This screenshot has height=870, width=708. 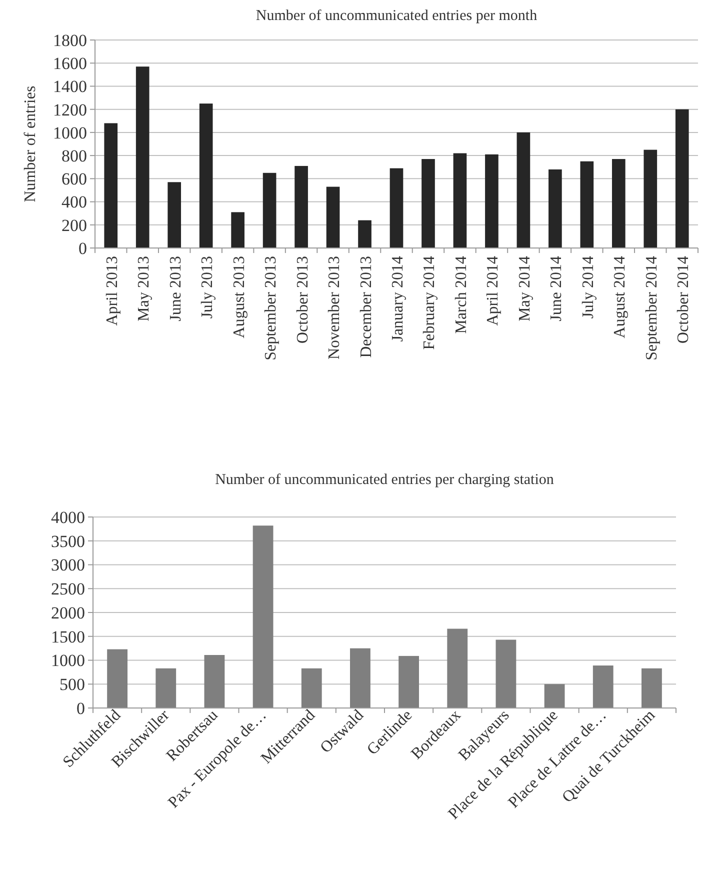 What do you see at coordinates (398, 299) in the screenshot?
I see `x-tick-label: January 2014` at bounding box center [398, 299].